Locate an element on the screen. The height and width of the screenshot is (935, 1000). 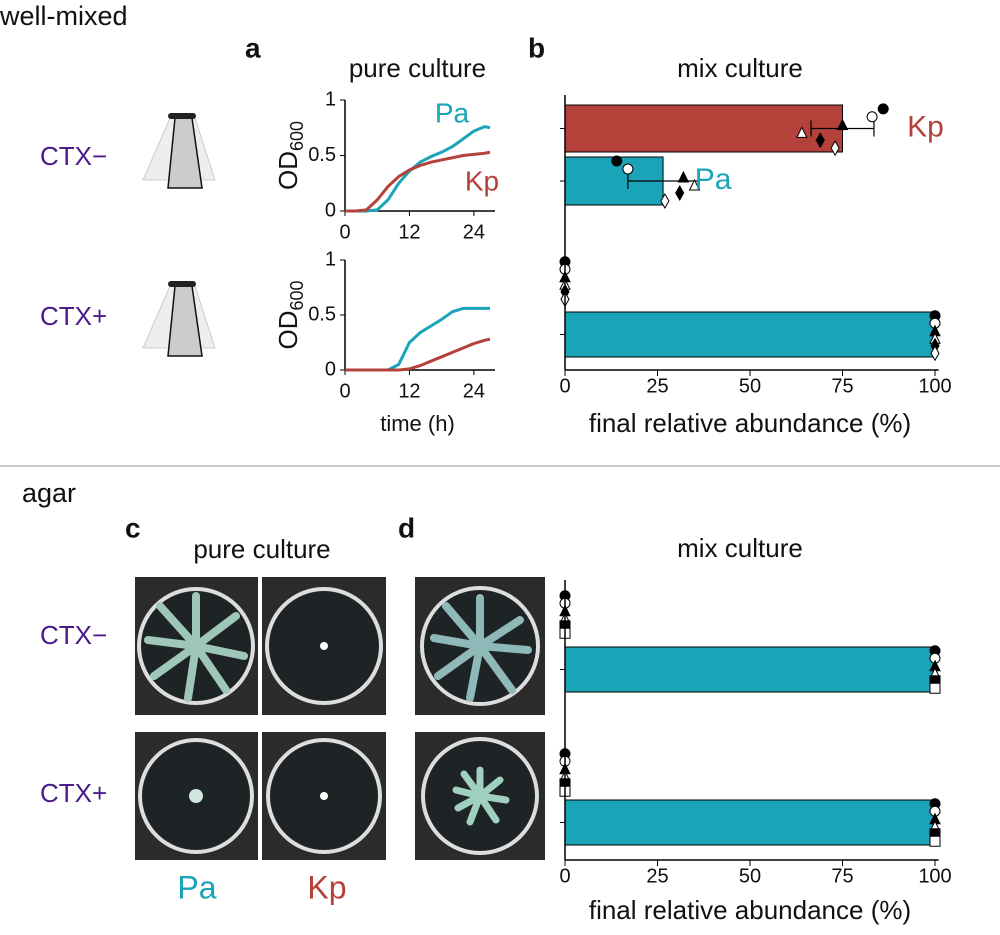
panel-letter: b is located at coordinates (536, 47).